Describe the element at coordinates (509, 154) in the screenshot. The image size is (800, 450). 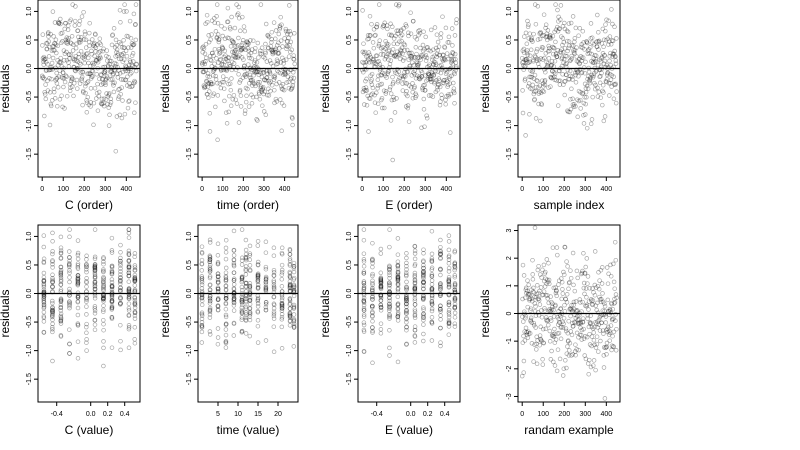
I see `y-tick-label: -1.5` at that location.